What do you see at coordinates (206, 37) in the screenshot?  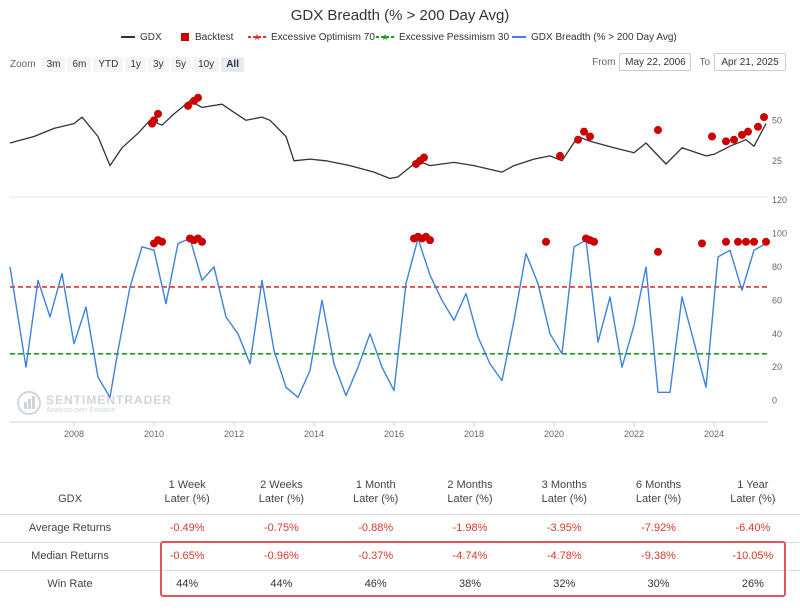 I see `legend-item-backtest: Backtest` at bounding box center [206, 37].